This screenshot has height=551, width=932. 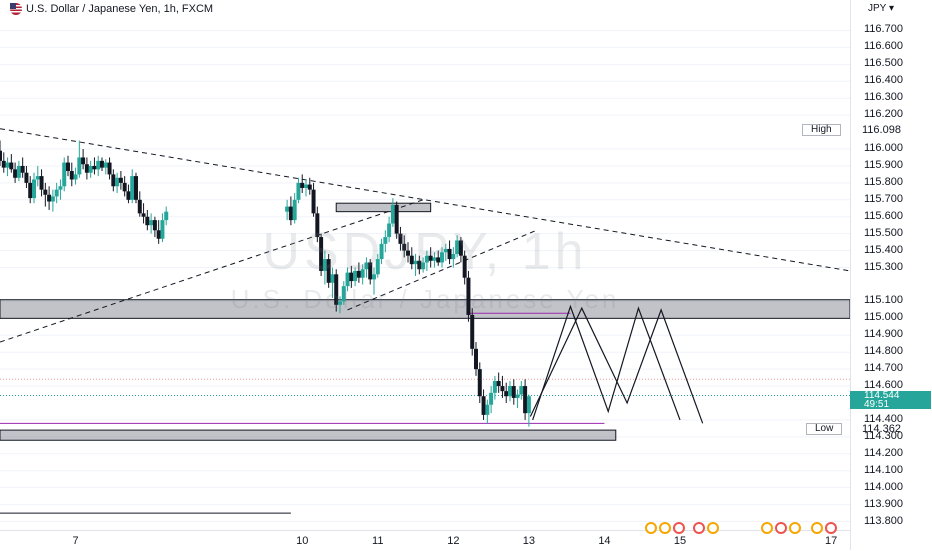 I want to click on time-tick-label: 13, so click(x=528, y=541).